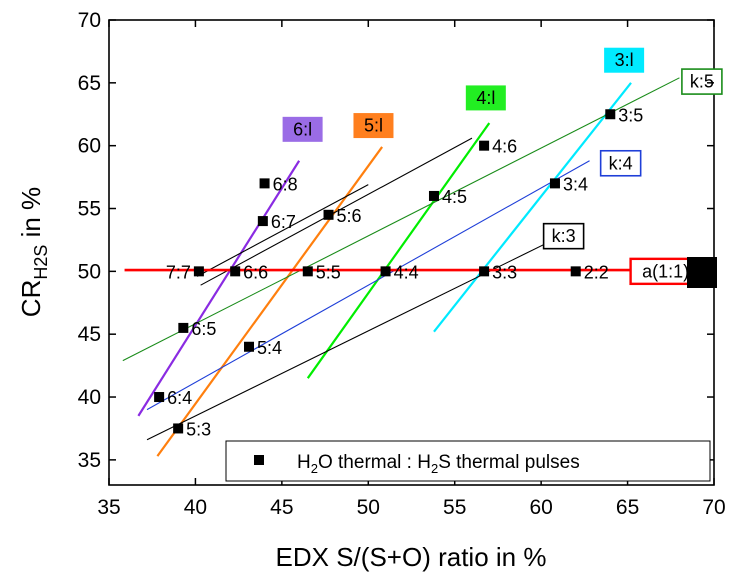  I want to click on y-tick-label-55: 55, so click(89, 209).